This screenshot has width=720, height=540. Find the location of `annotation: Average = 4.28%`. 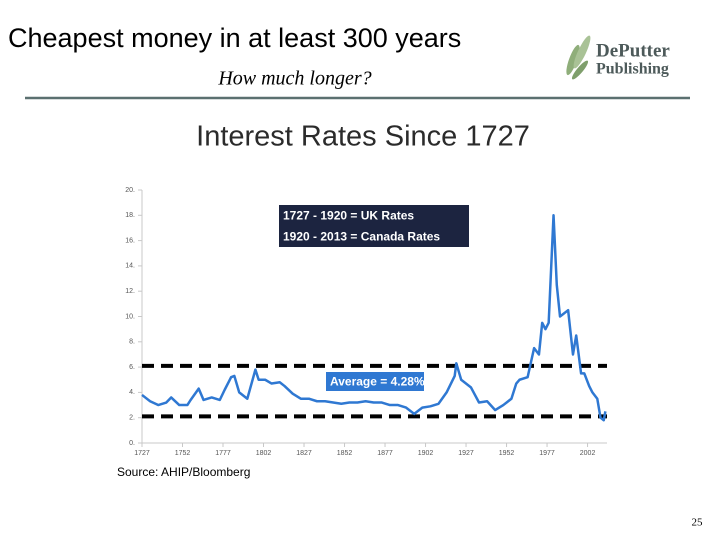

annotation: Average = 4.28% is located at coordinates (377, 382).